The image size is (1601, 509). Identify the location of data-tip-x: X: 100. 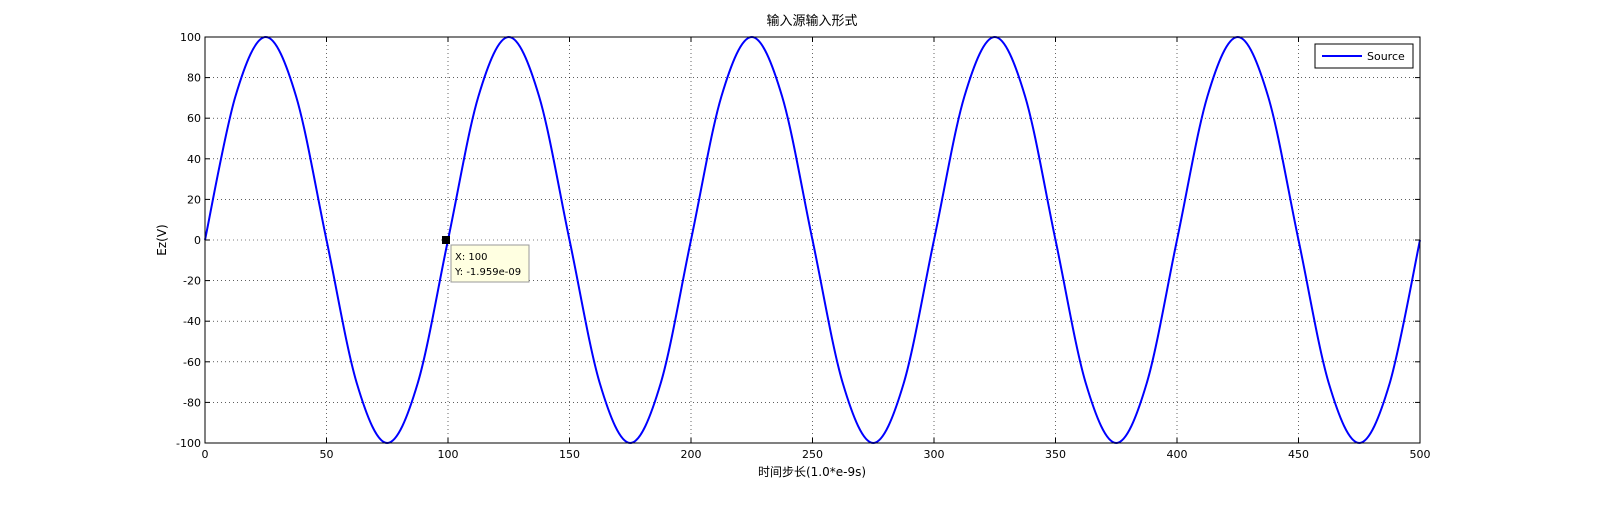
(471, 257).